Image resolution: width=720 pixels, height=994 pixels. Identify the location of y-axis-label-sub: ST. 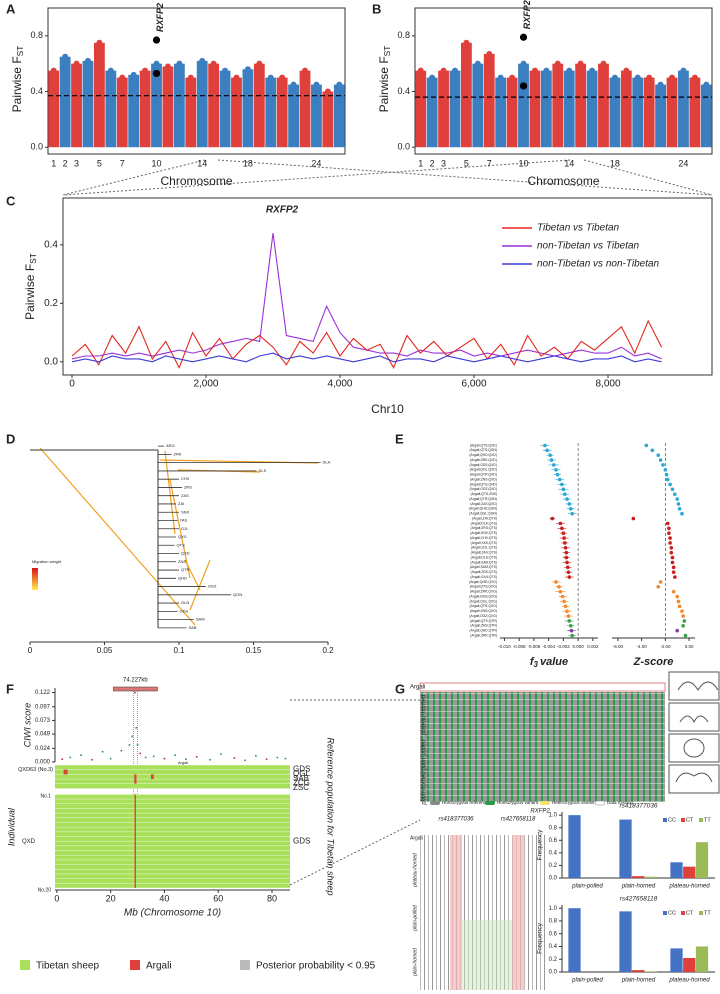
(20, 51).